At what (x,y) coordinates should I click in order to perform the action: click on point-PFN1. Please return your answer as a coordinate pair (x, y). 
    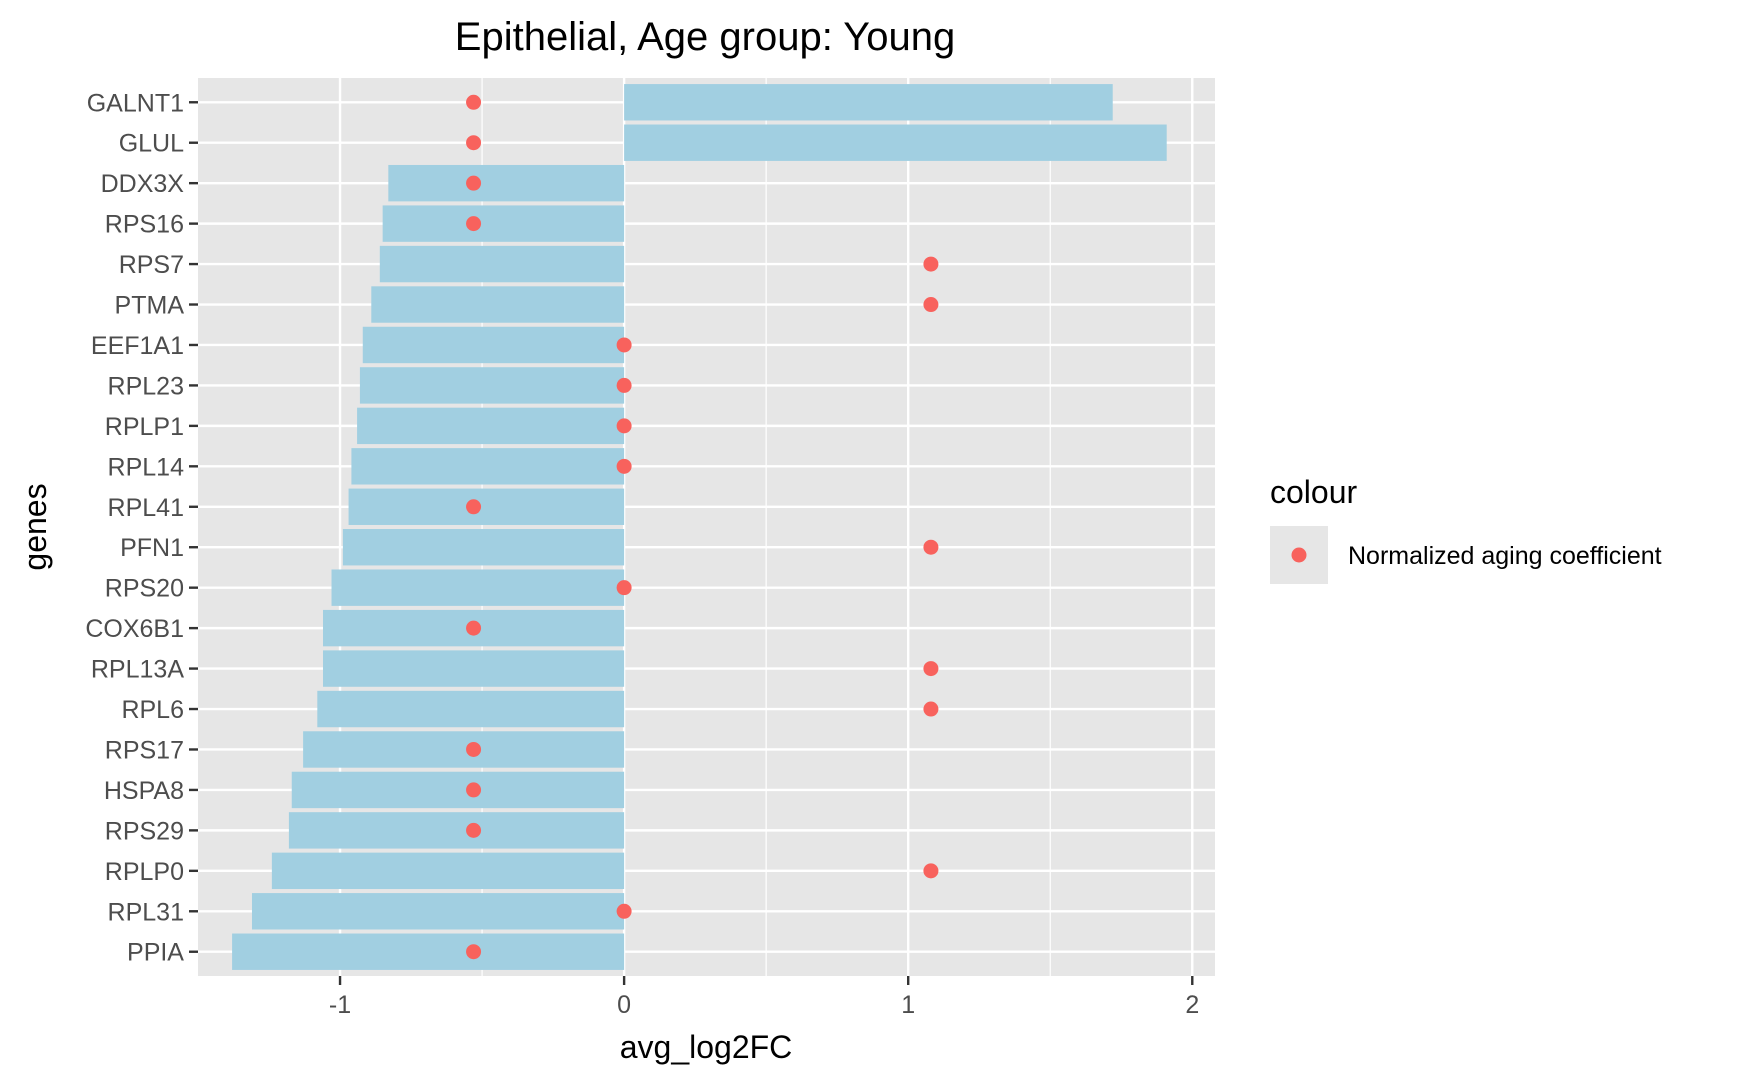
    Looking at the image, I should click on (931, 547).